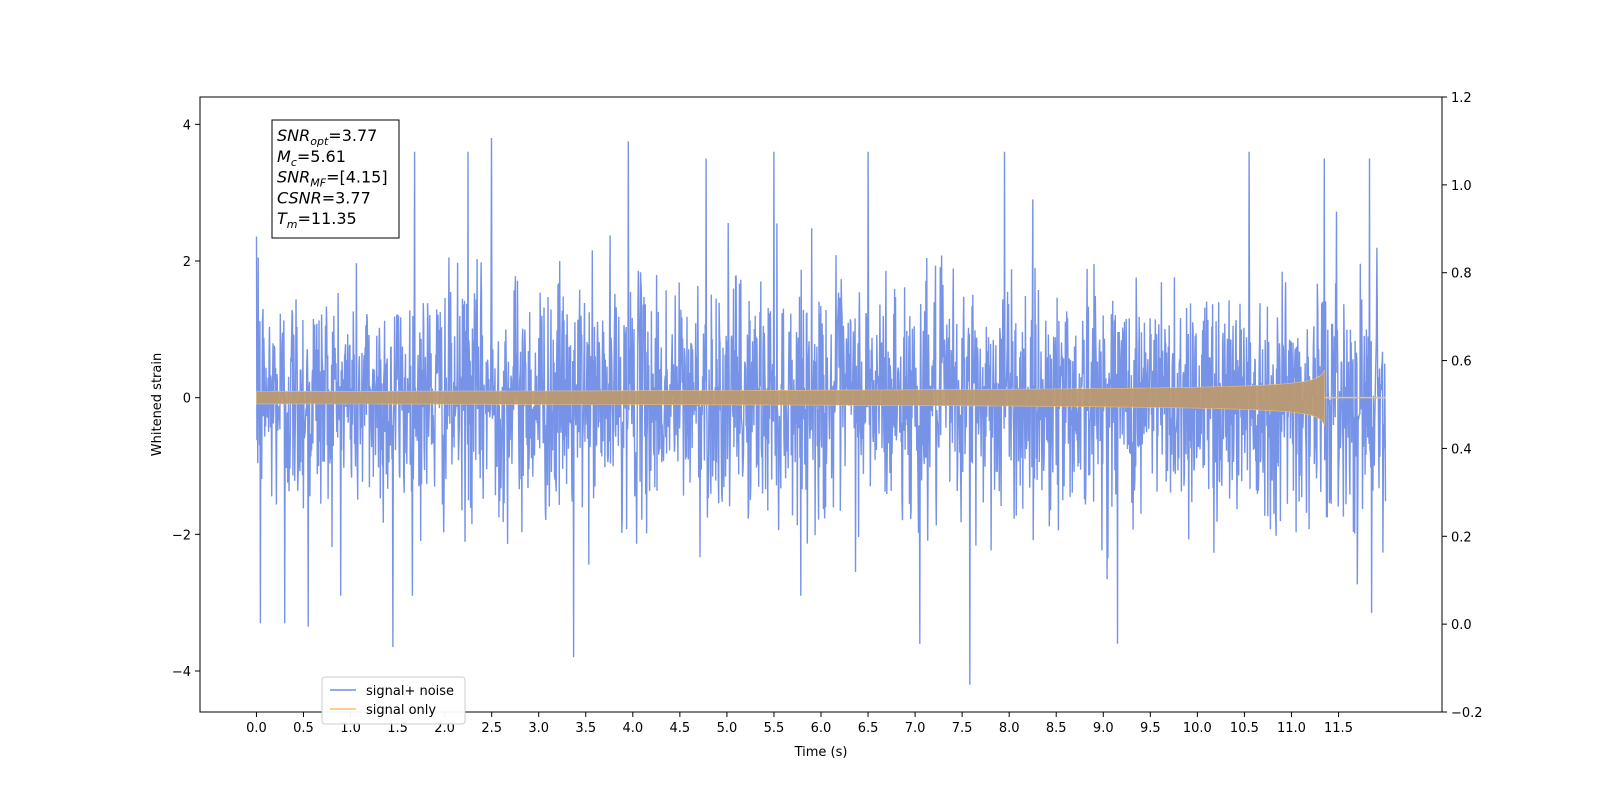  What do you see at coordinates (282, 218) in the screenshot?
I see `annotation-symbol: T` at bounding box center [282, 218].